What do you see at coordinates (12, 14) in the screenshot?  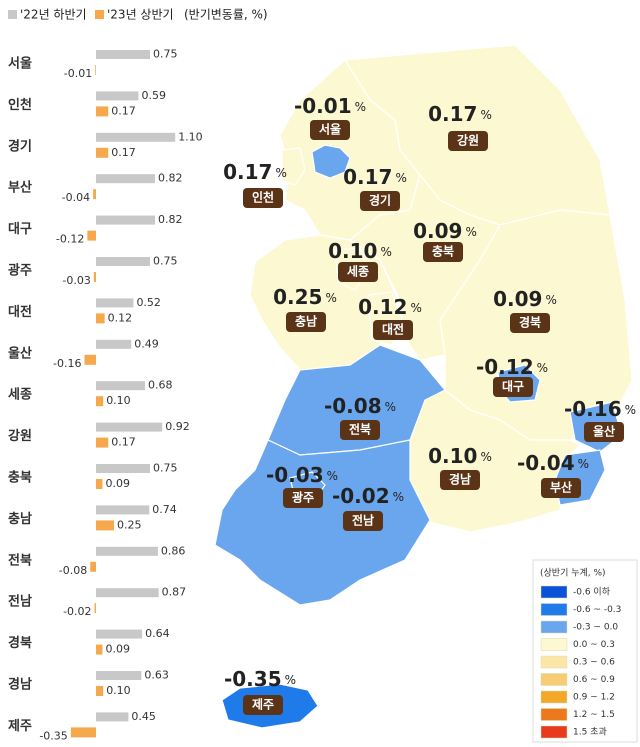 I see `legend-swatch` at bounding box center [12, 14].